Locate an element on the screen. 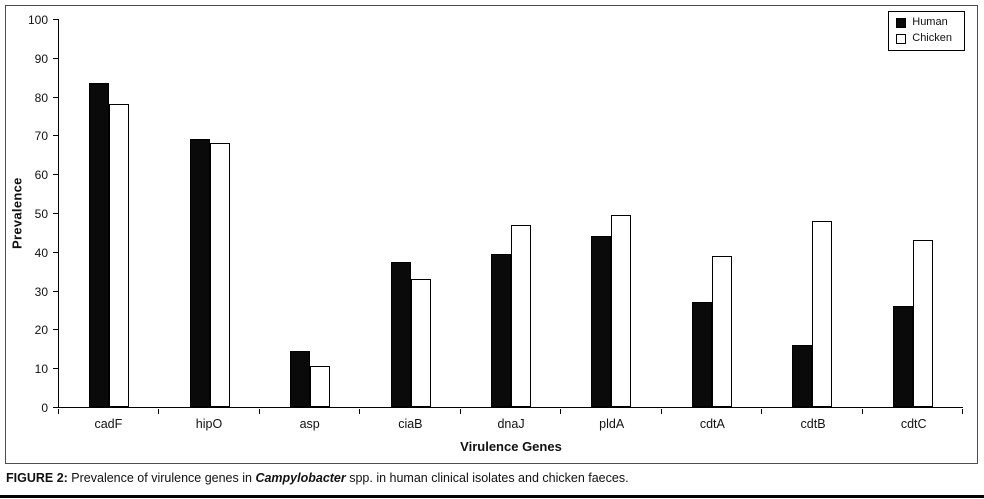  legend-label: Chicken is located at coordinates (932, 38).